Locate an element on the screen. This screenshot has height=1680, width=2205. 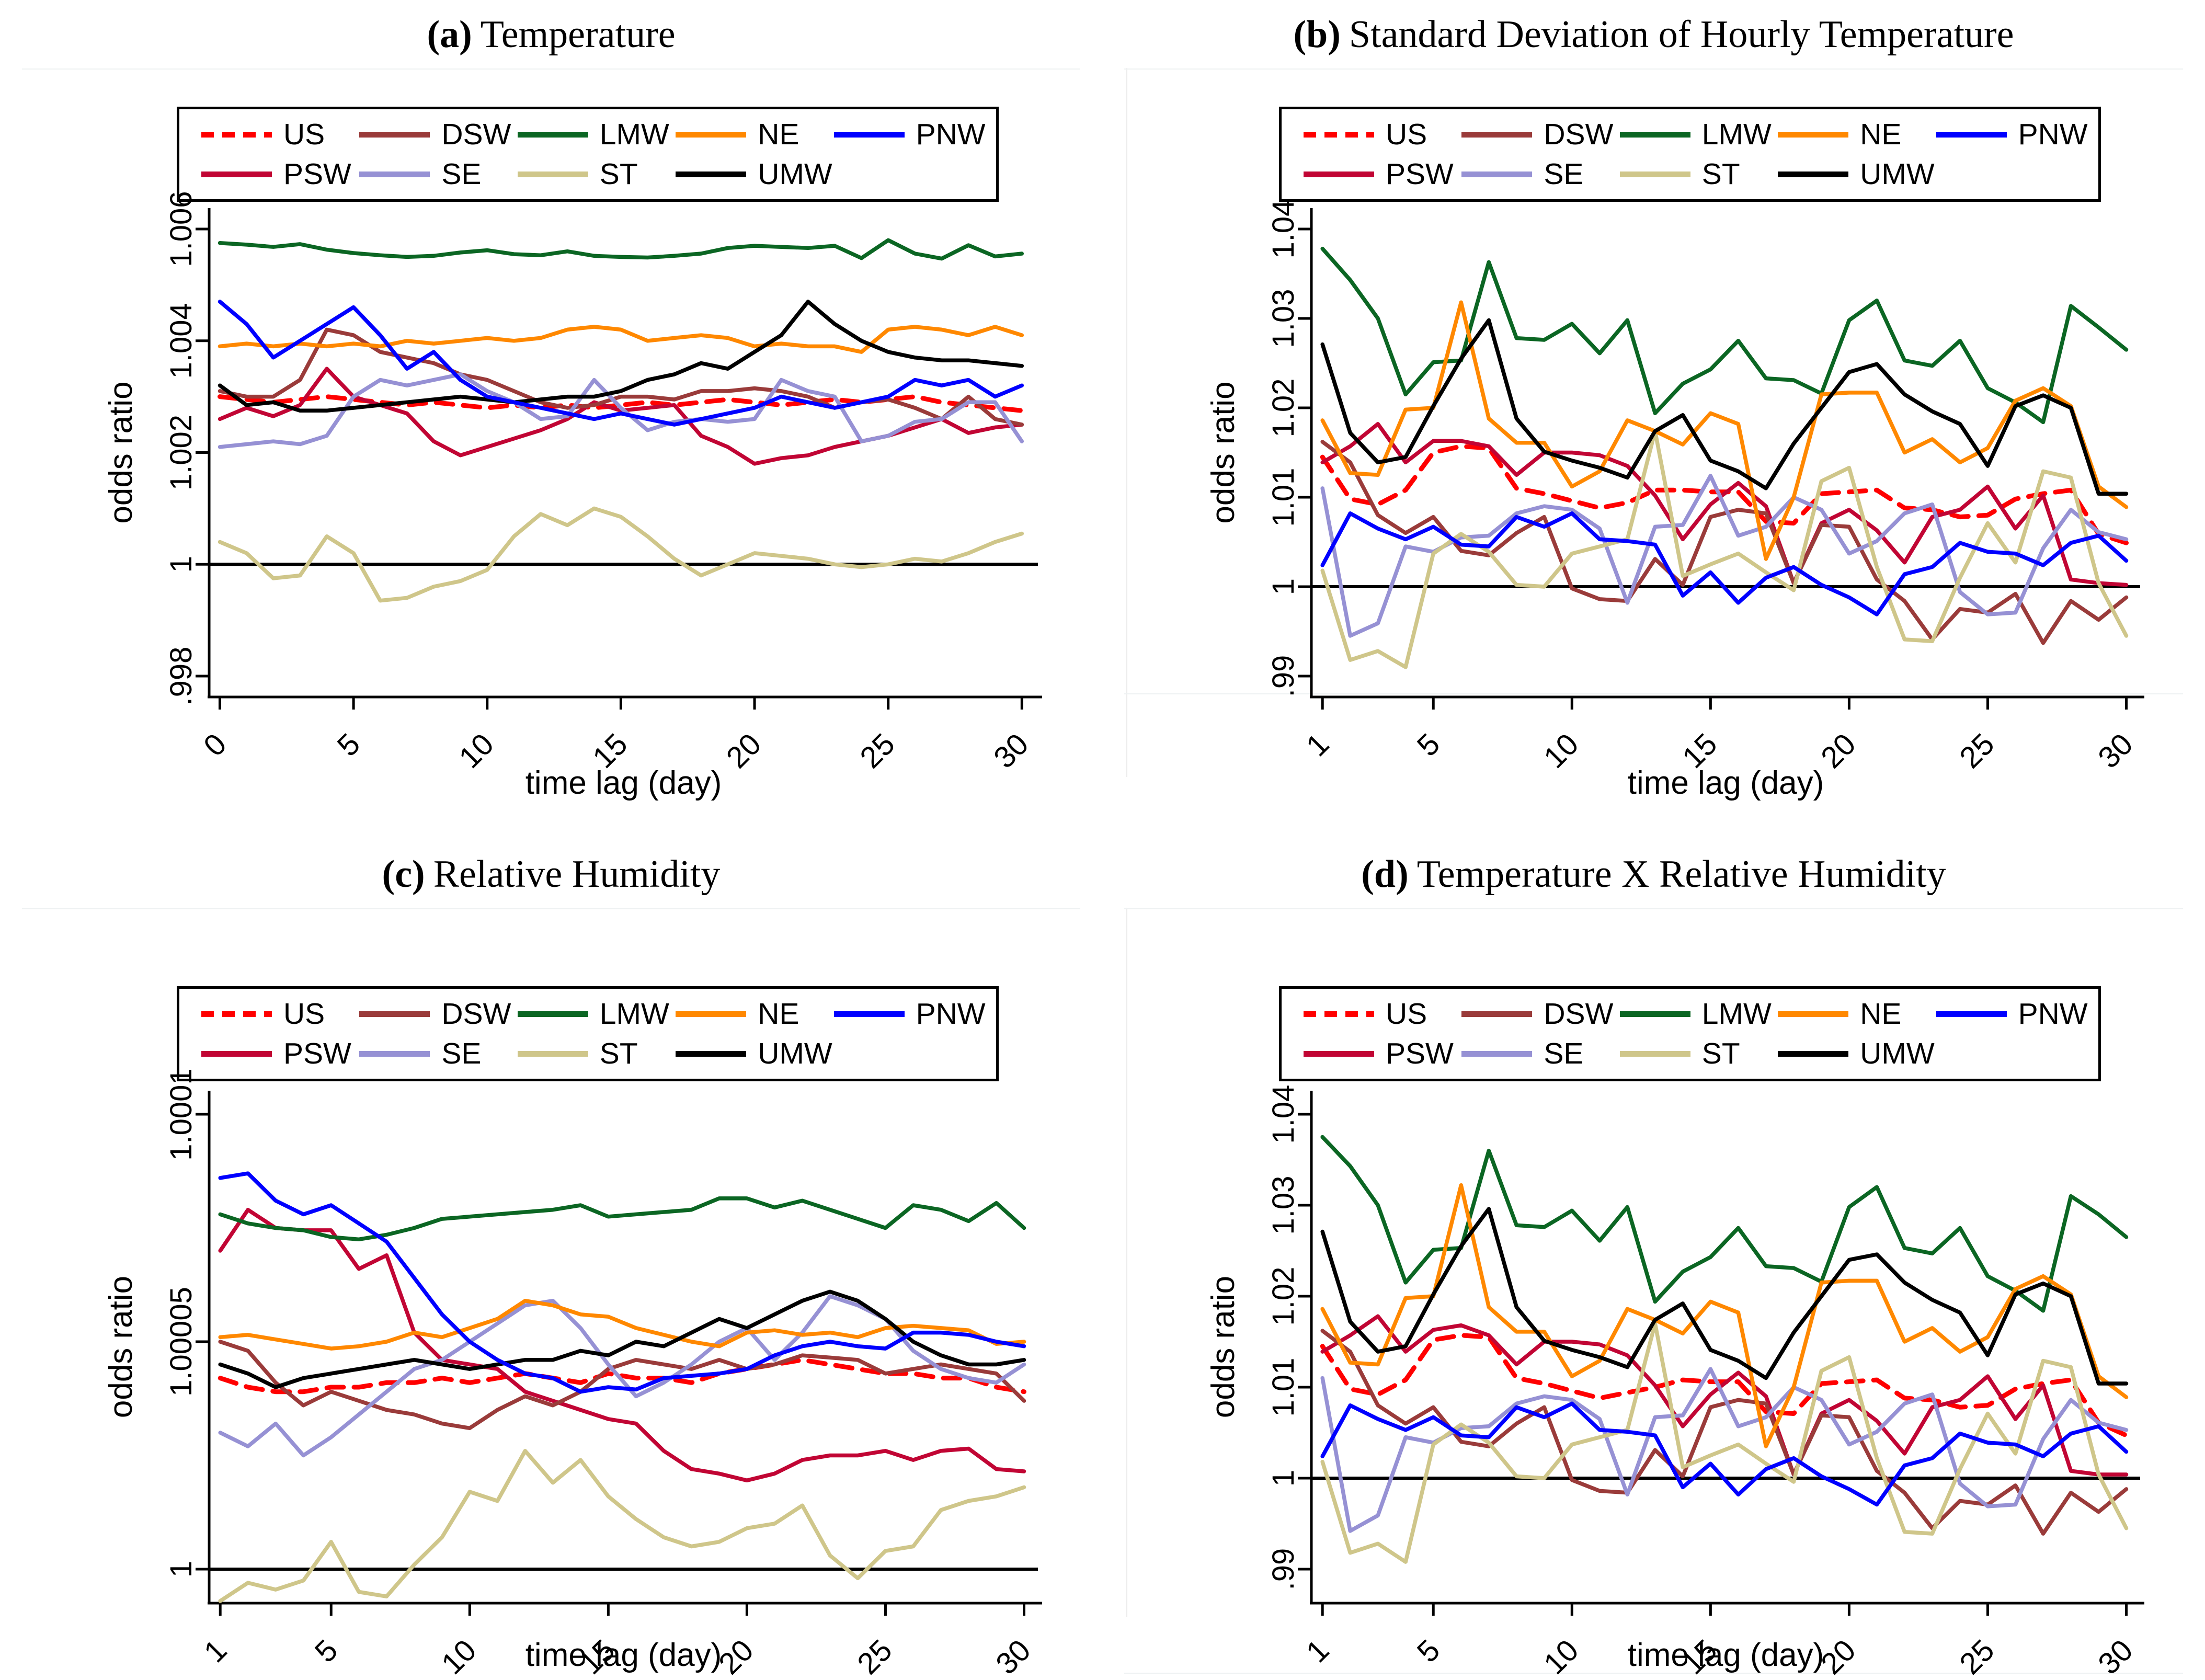
y-tick-label: 1.04 is located at coordinates (1283, 230).